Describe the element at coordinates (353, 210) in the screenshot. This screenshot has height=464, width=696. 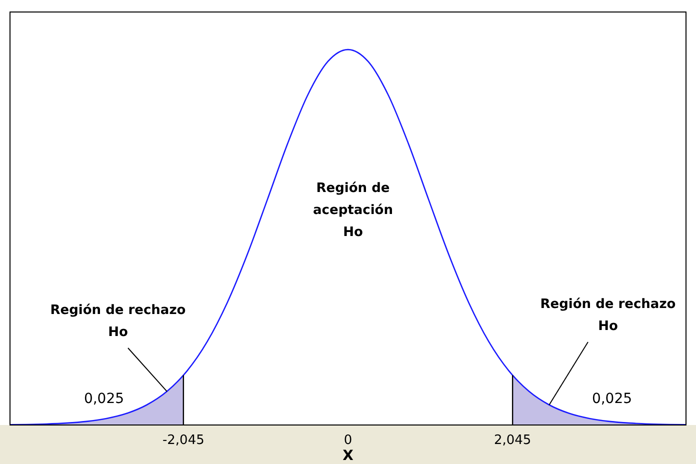
I see `annotation: Región de aceptación Ho` at that location.